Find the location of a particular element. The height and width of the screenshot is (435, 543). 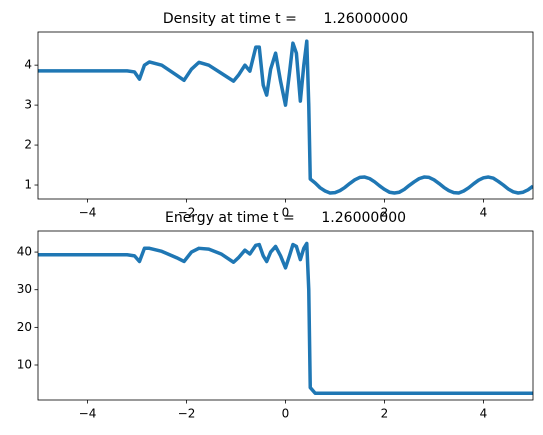

y-tick-label: 30 is located at coordinates (24, 289).